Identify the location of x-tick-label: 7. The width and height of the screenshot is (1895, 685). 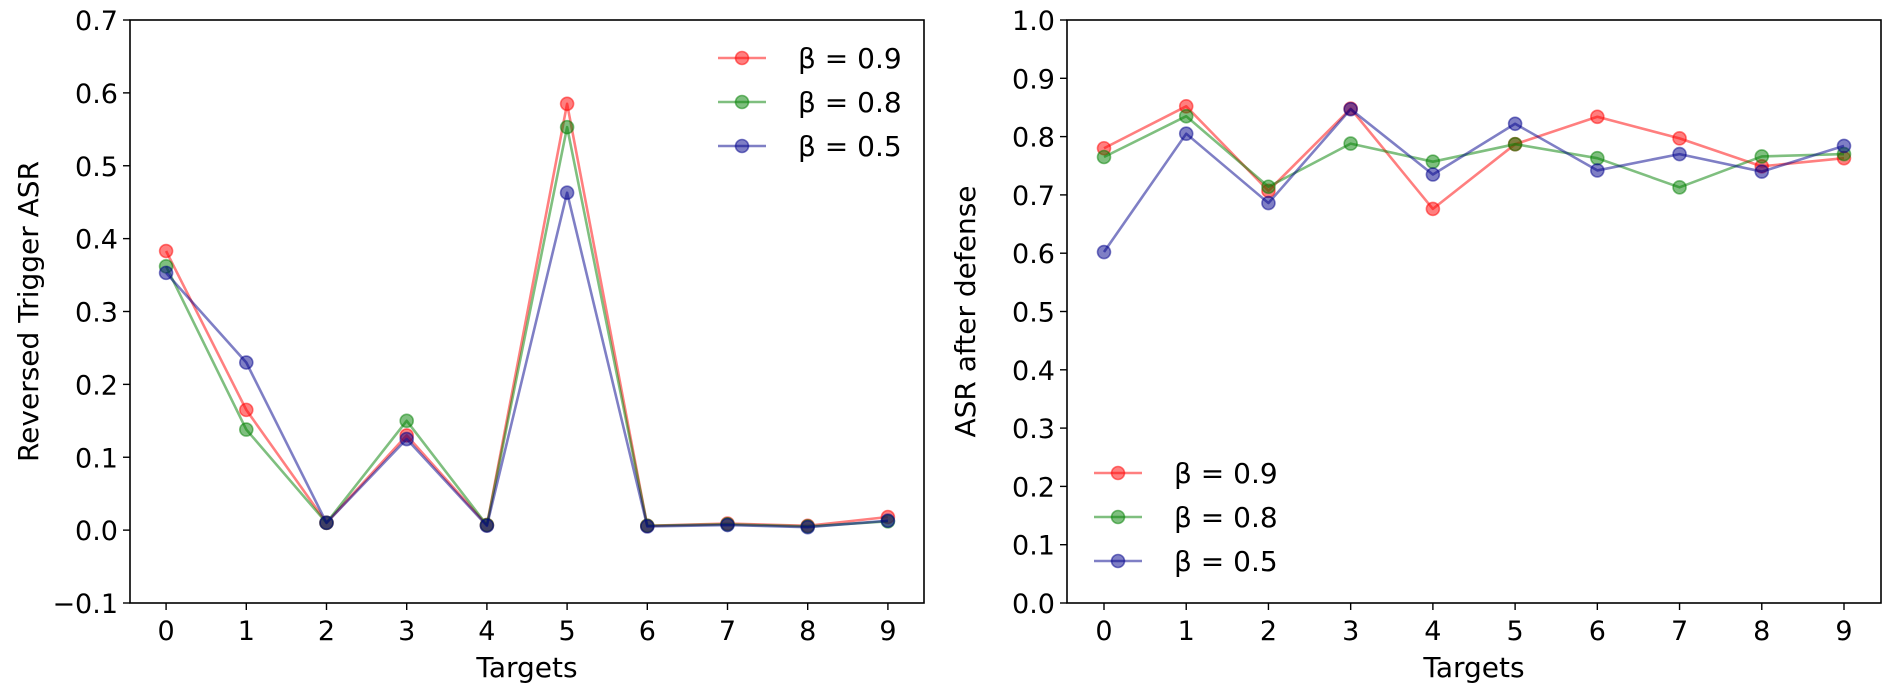
(1679, 631).